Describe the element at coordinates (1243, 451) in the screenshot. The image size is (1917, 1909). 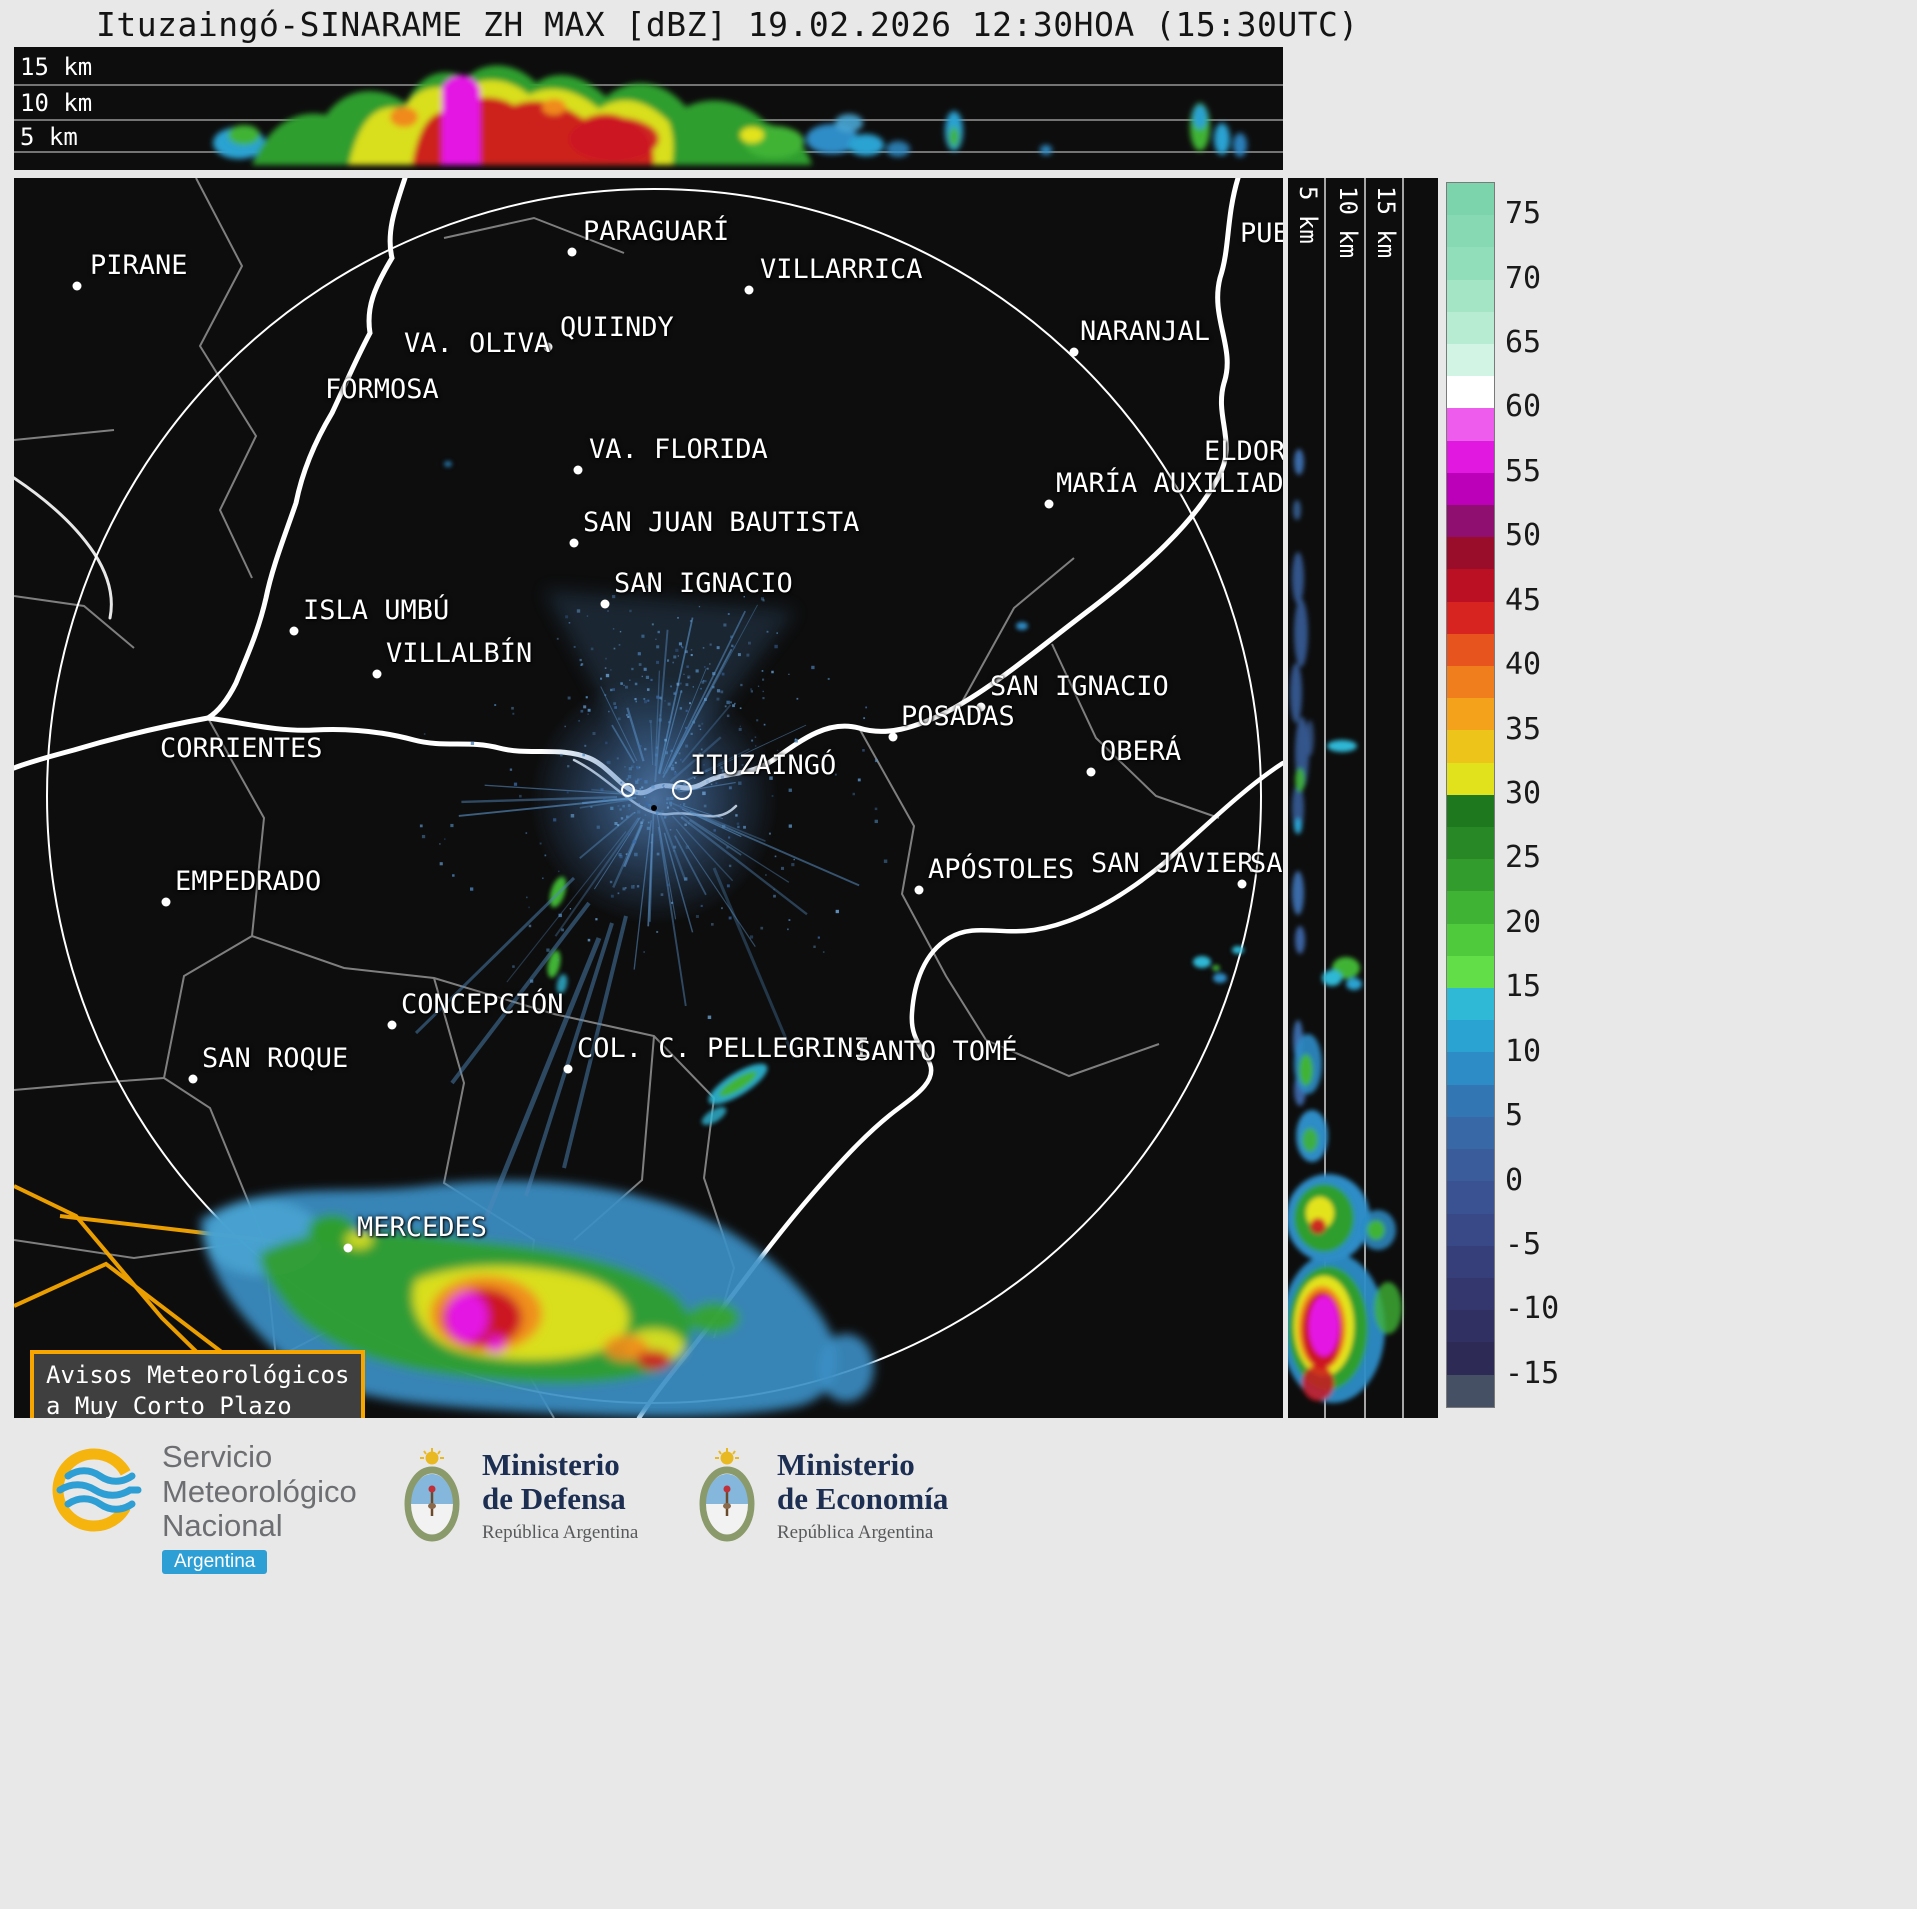
I see `city-label: ELDORADO` at that location.